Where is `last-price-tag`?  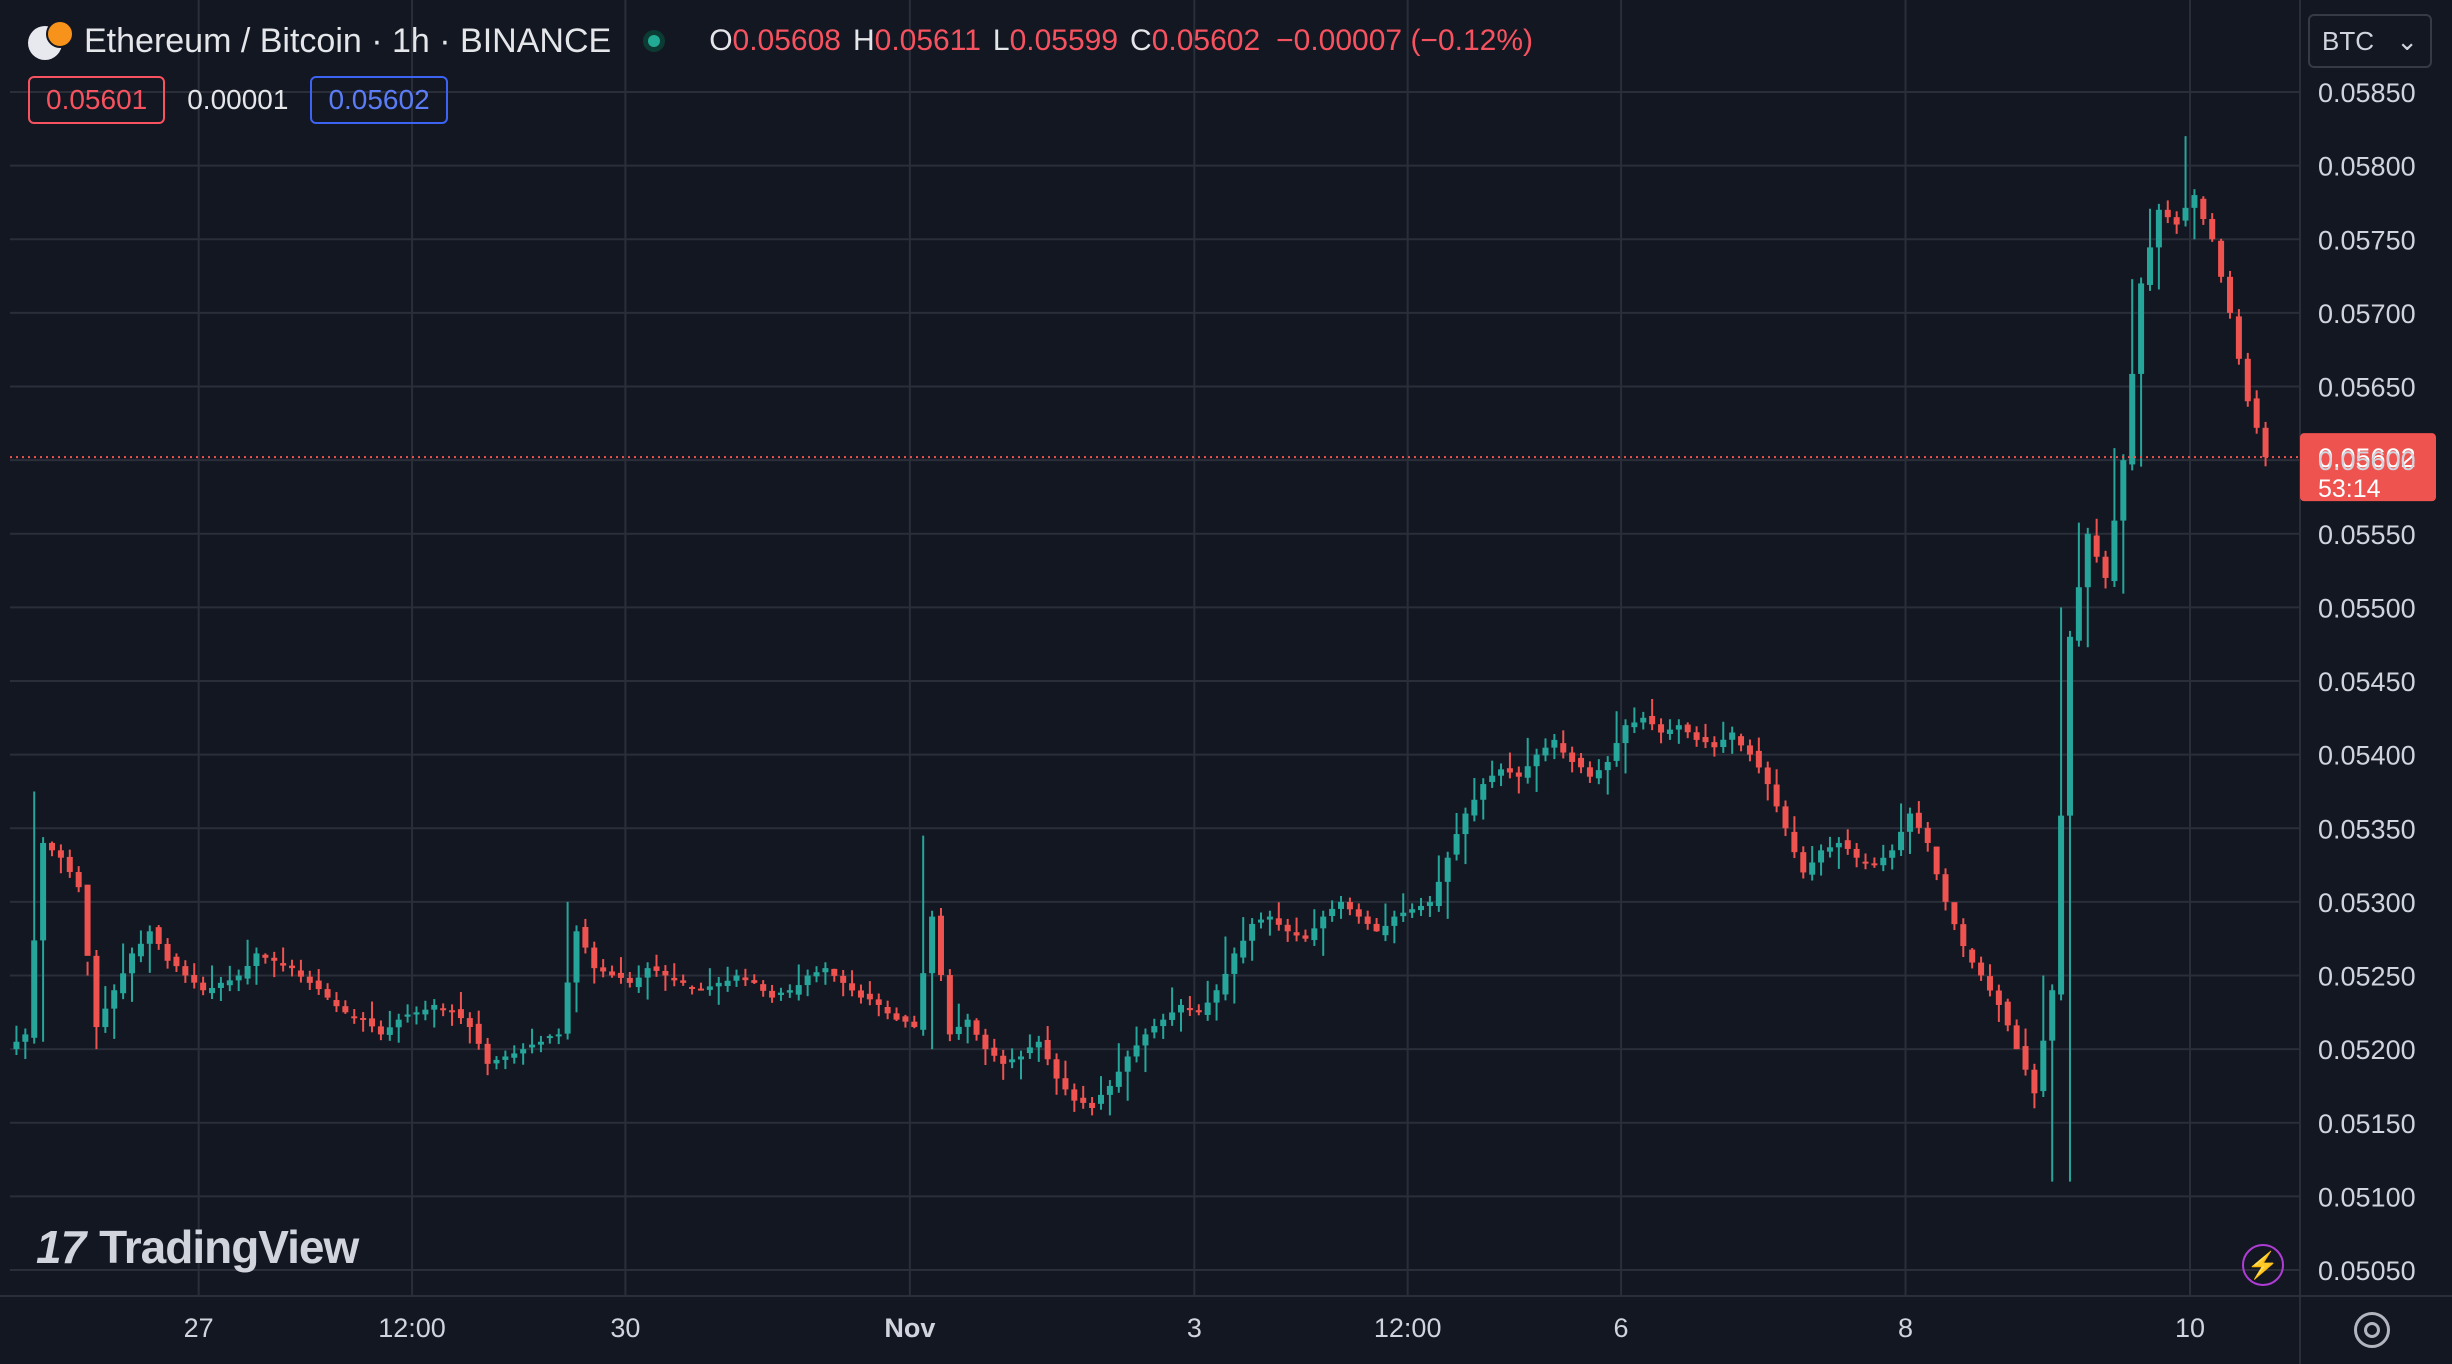
last-price-tag is located at coordinates (2368, 467).